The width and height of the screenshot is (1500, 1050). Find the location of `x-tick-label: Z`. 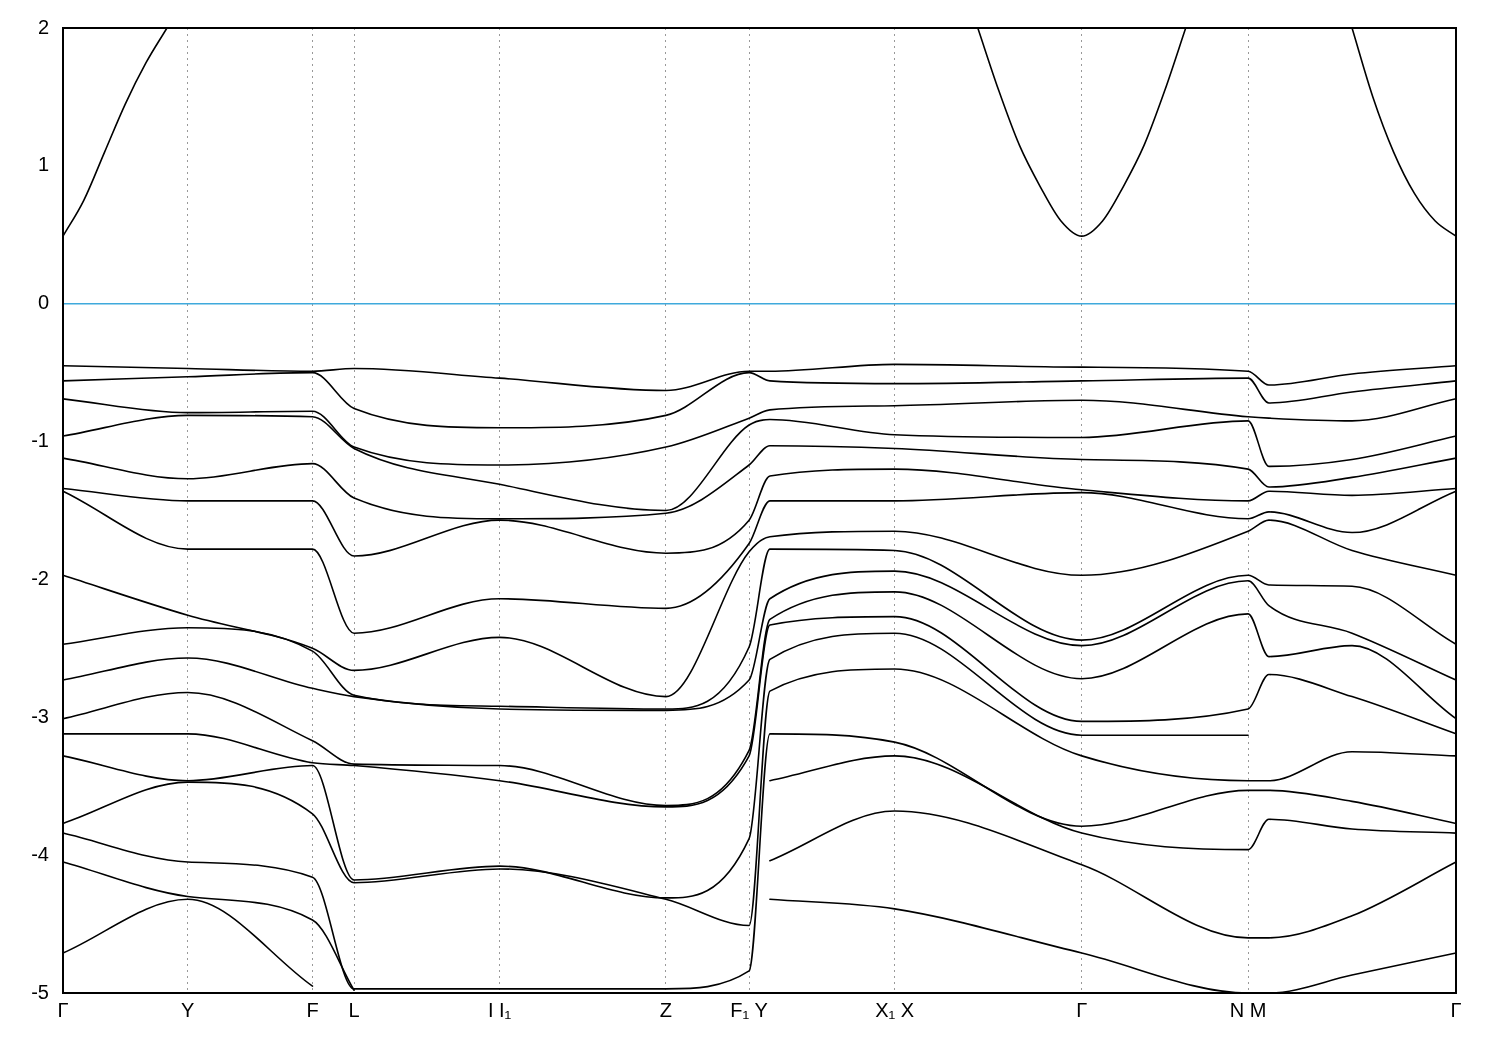

x-tick-label: Z is located at coordinates (666, 1009).